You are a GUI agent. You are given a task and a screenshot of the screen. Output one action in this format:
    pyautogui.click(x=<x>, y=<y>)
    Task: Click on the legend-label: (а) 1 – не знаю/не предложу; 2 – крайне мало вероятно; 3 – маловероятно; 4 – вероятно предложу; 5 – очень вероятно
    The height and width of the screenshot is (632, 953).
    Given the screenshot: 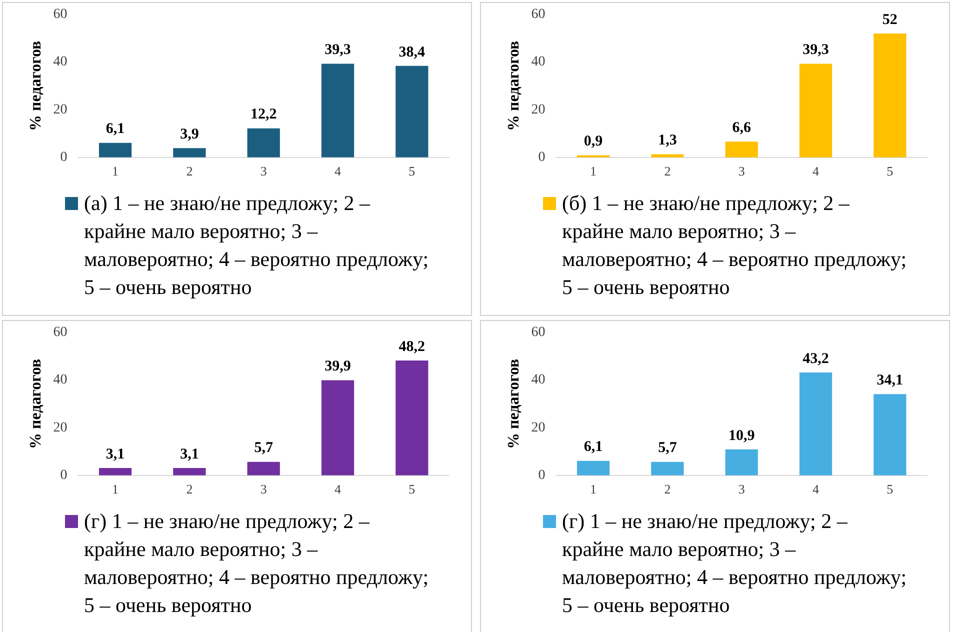 What is the action you would take?
    pyautogui.click(x=257, y=245)
    